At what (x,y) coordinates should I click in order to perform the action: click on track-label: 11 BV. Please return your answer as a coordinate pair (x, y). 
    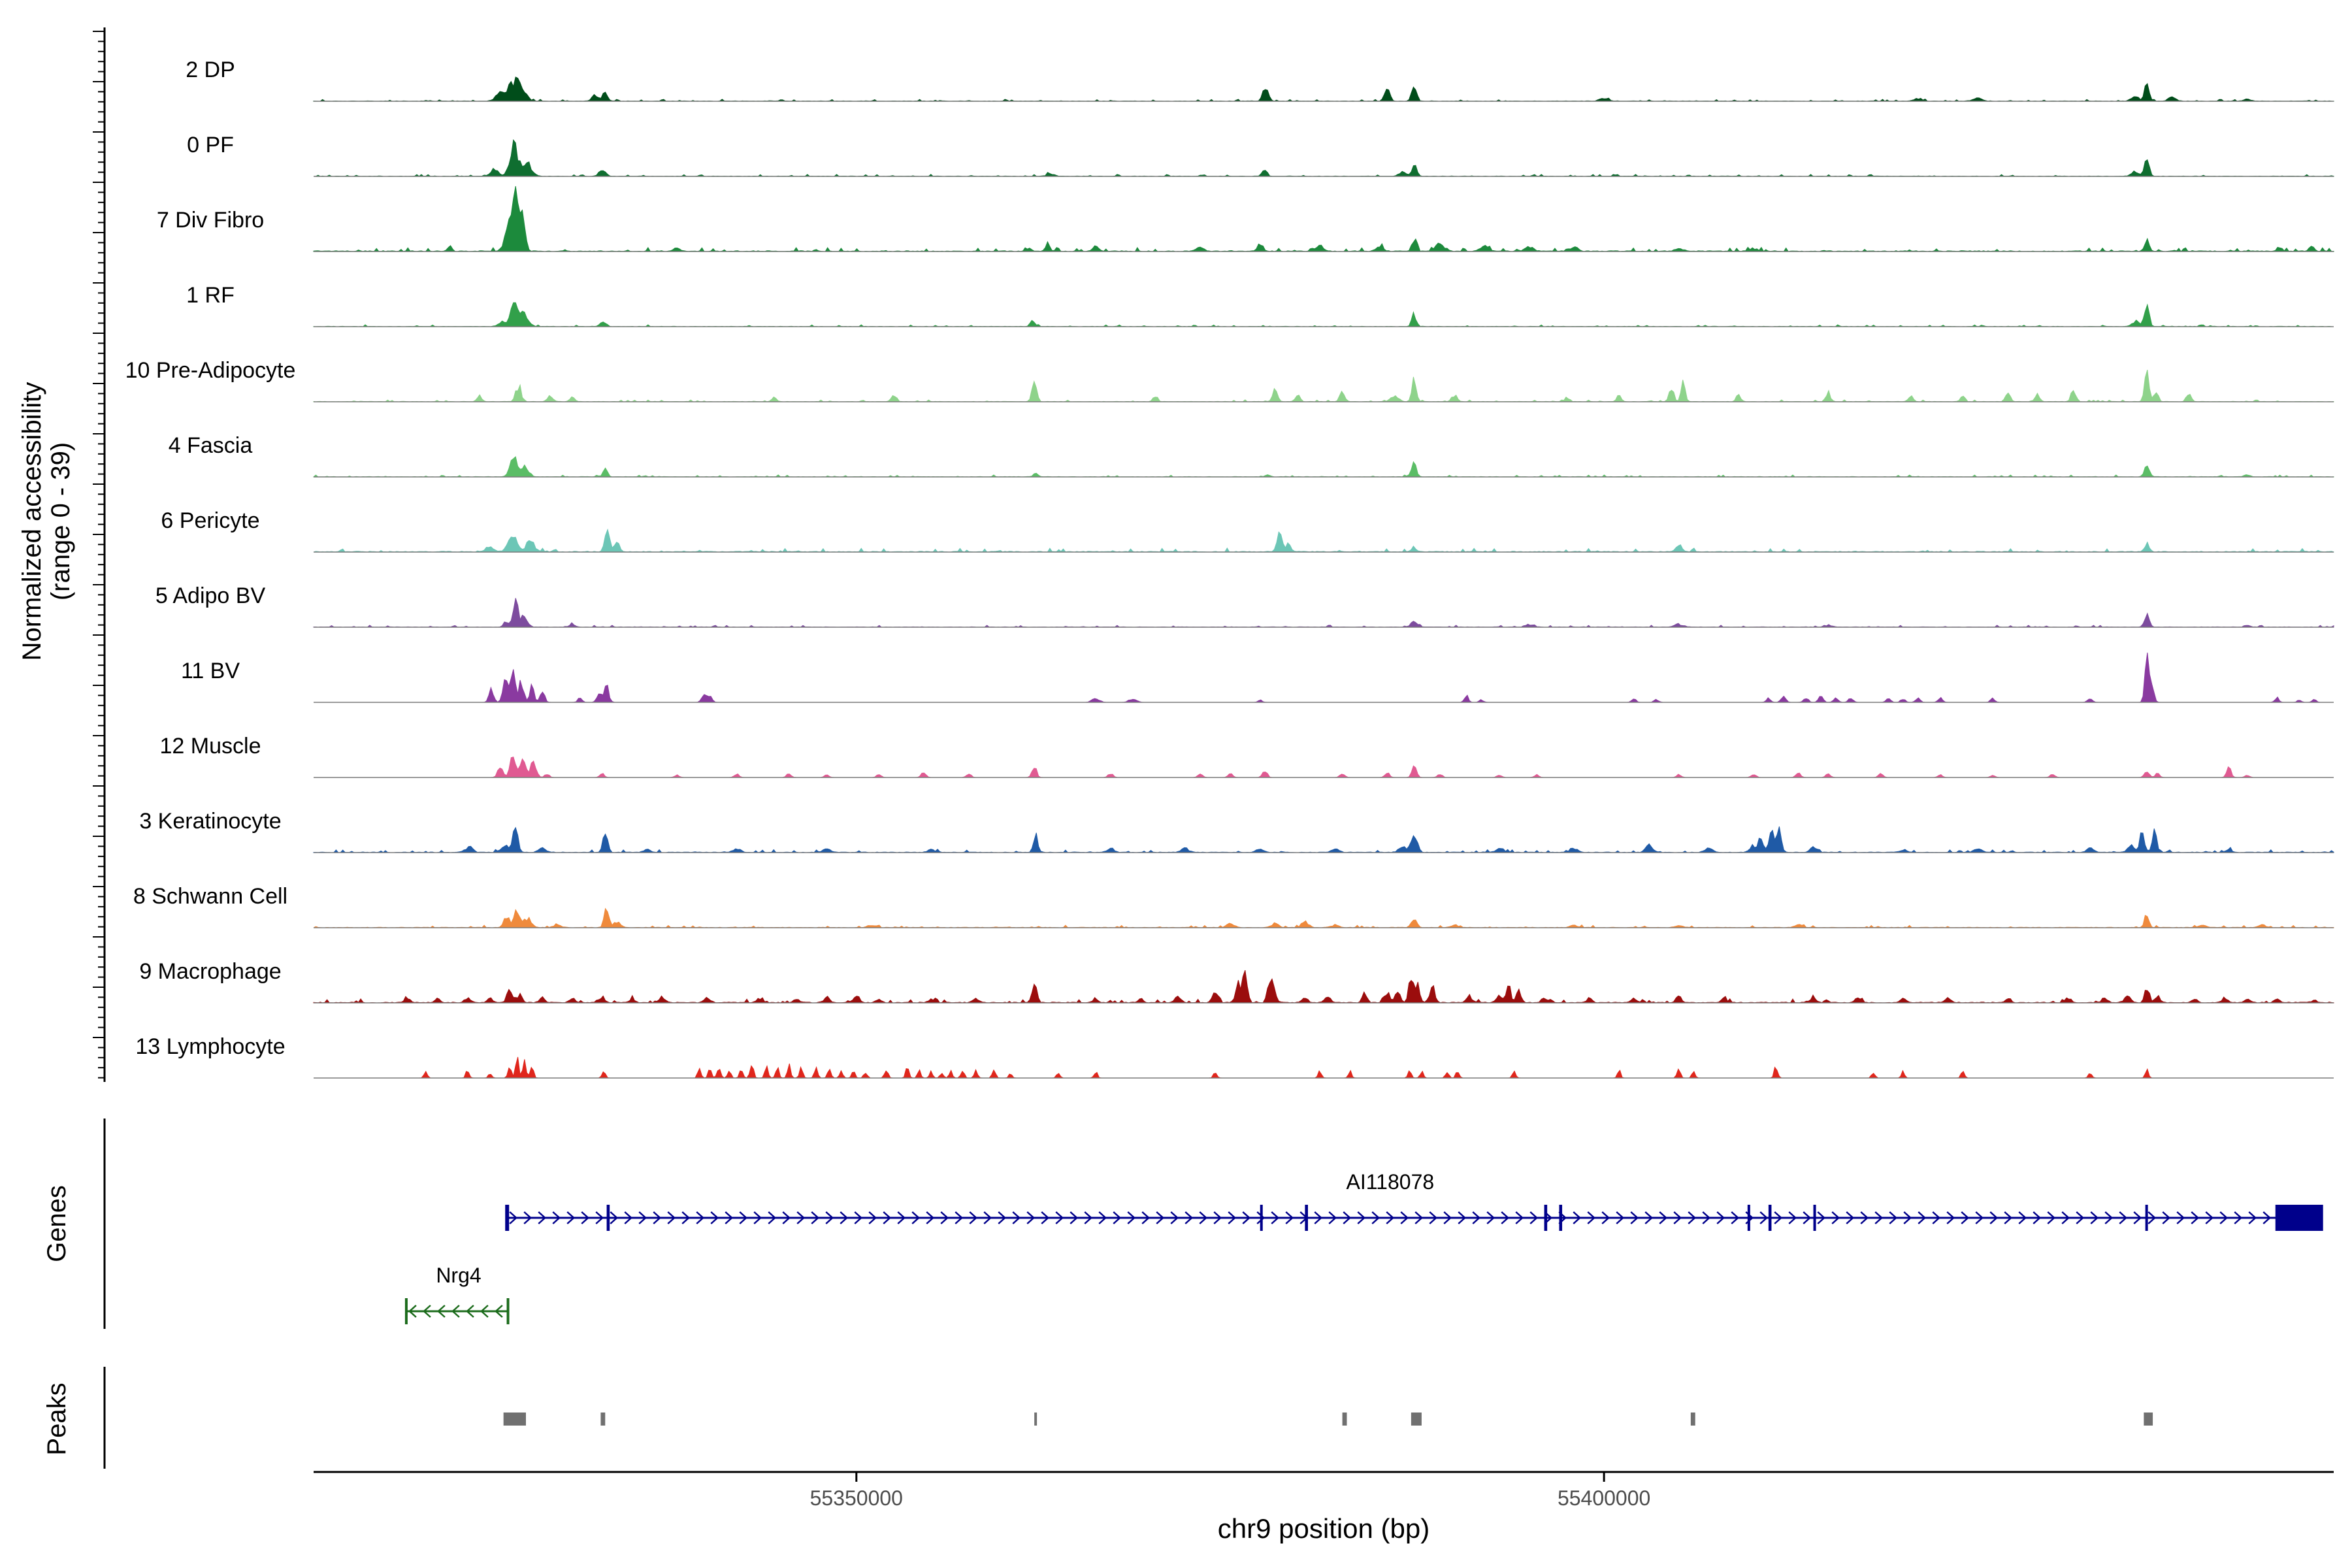
    Looking at the image, I should click on (210, 671).